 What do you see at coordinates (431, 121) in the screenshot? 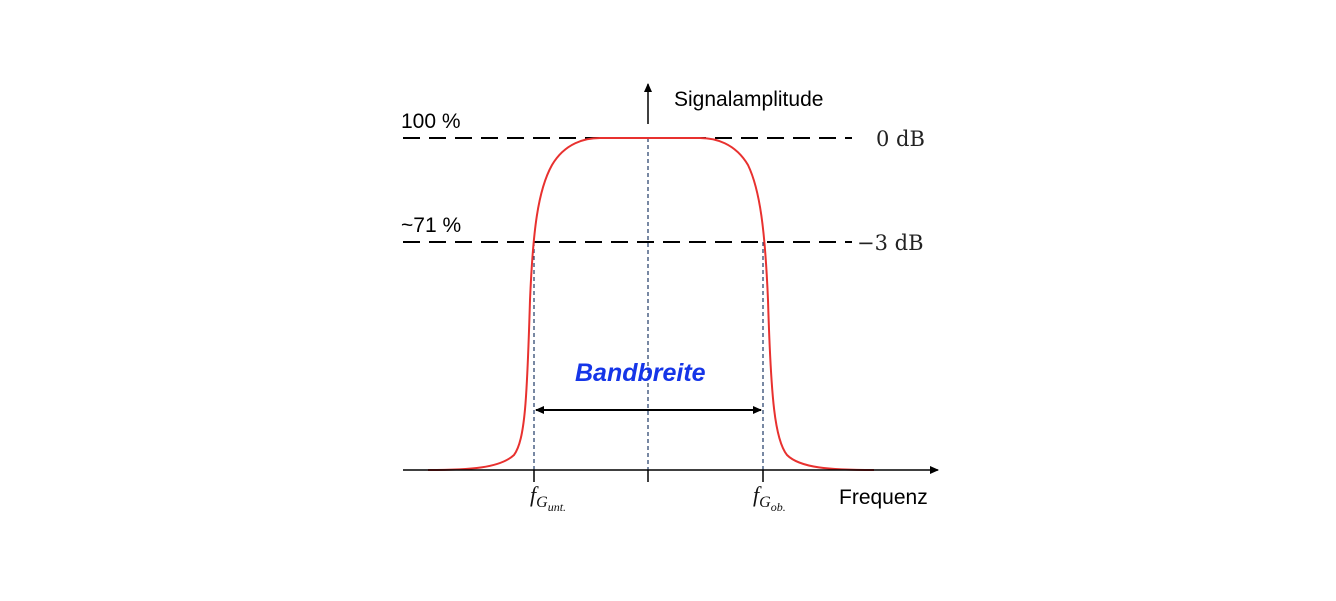
I see `level-100-label: 100 %` at bounding box center [431, 121].